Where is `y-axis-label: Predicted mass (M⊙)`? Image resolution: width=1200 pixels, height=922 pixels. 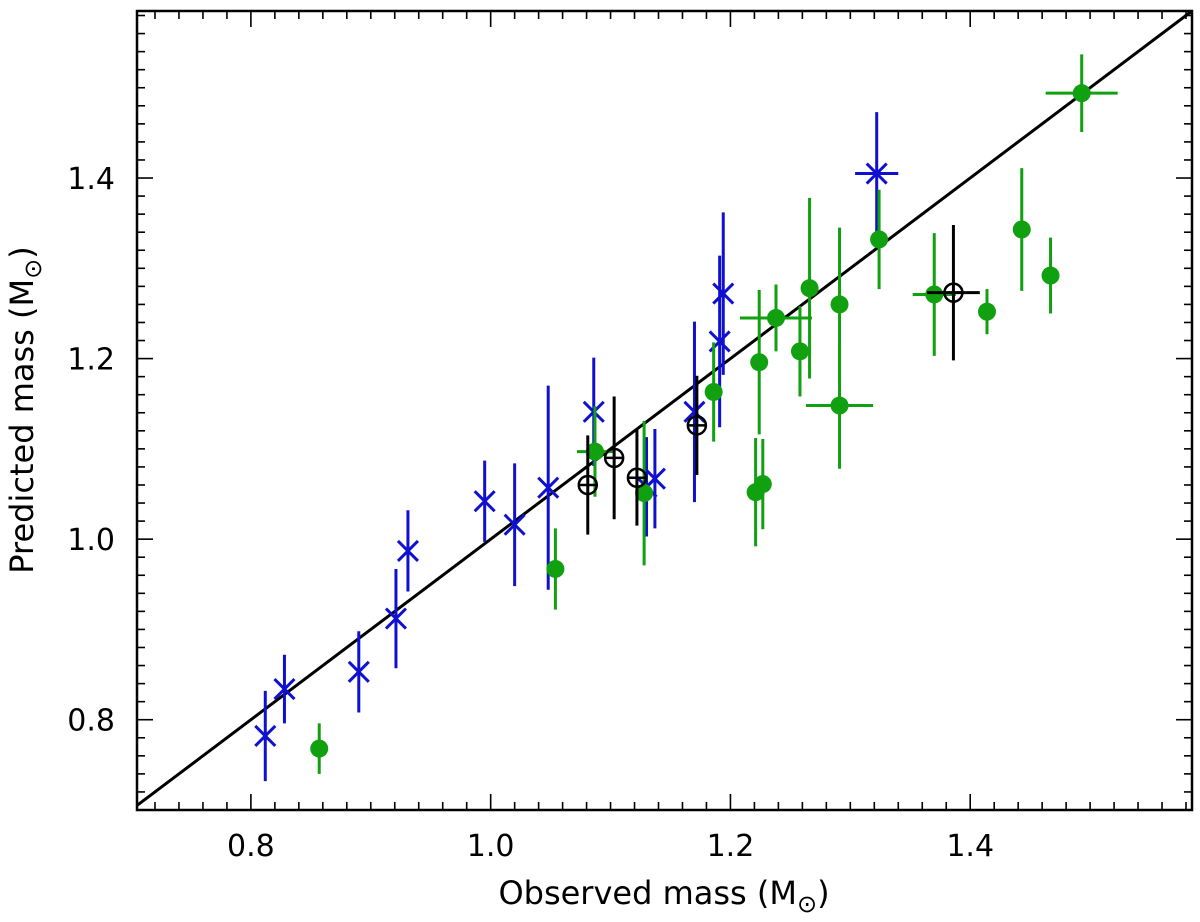
y-axis-label: Predicted mass (M⊙) is located at coordinates (25, 409).